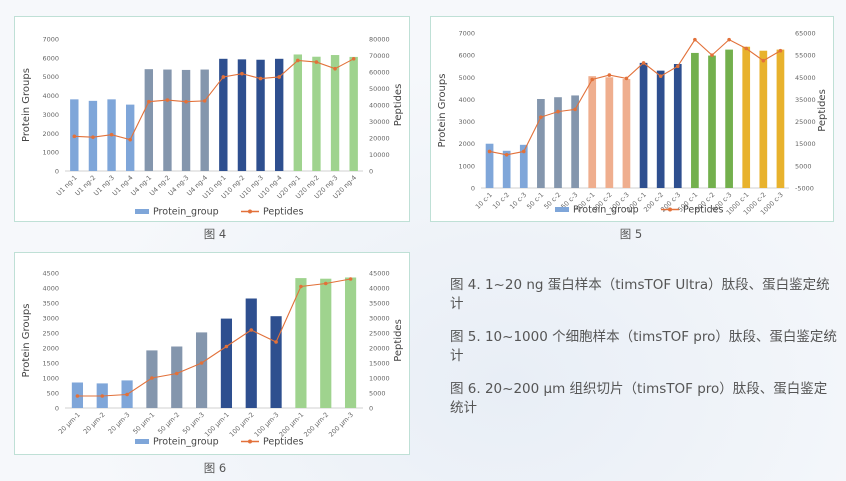 This screenshot has width=846, height=481. What do you see at coordinates (466, 56) in the screenshot?
I see `y-tick-label: 6000` at bounding box center [466, 56].